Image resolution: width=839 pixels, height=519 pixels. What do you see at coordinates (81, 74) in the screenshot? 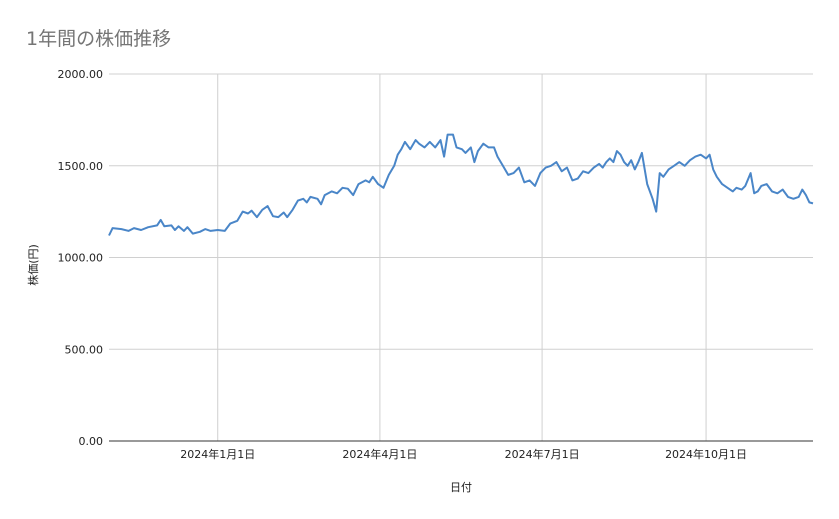
I see `y-tick-label: 2000.00` at bounding box center [81, 74].